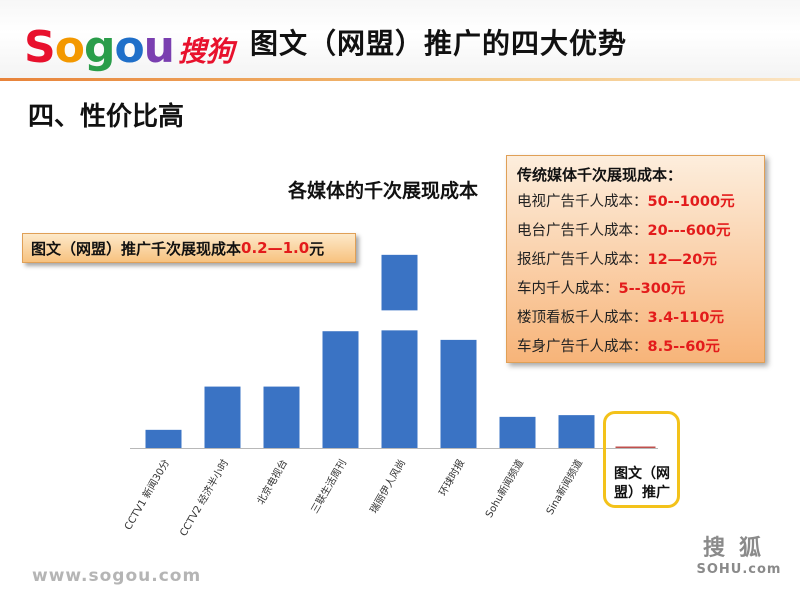 This screenshot has width=800, height=600. What do you see at coordinates (689, 231) in the screenshot?
I see `cost-item-value: 20---600元` at bounding box center [689, 231].